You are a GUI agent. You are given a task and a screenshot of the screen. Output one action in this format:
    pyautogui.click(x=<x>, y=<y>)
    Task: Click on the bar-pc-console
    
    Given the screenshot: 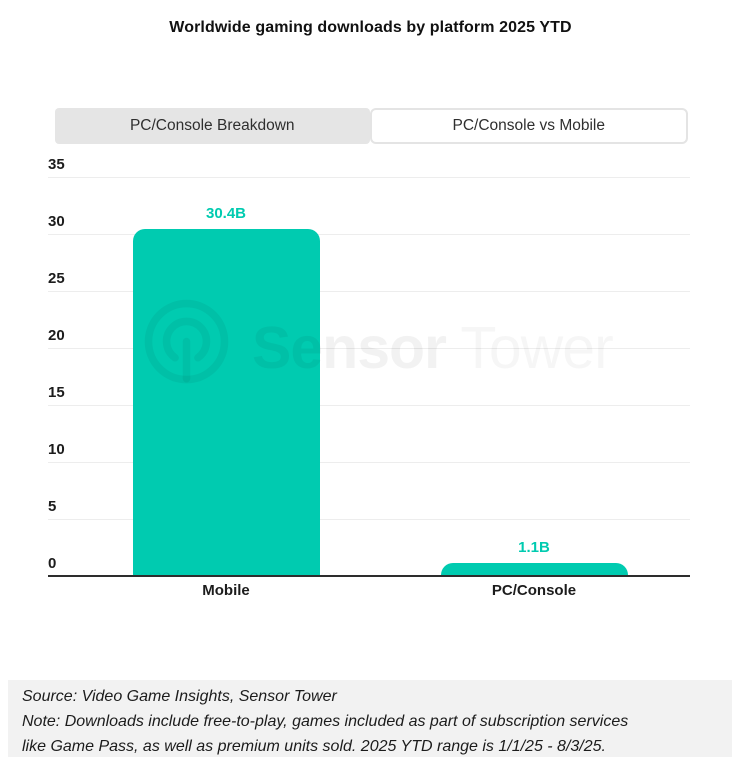 What is the action you would take?
    pyautogui.click(x=534, y=569)
    